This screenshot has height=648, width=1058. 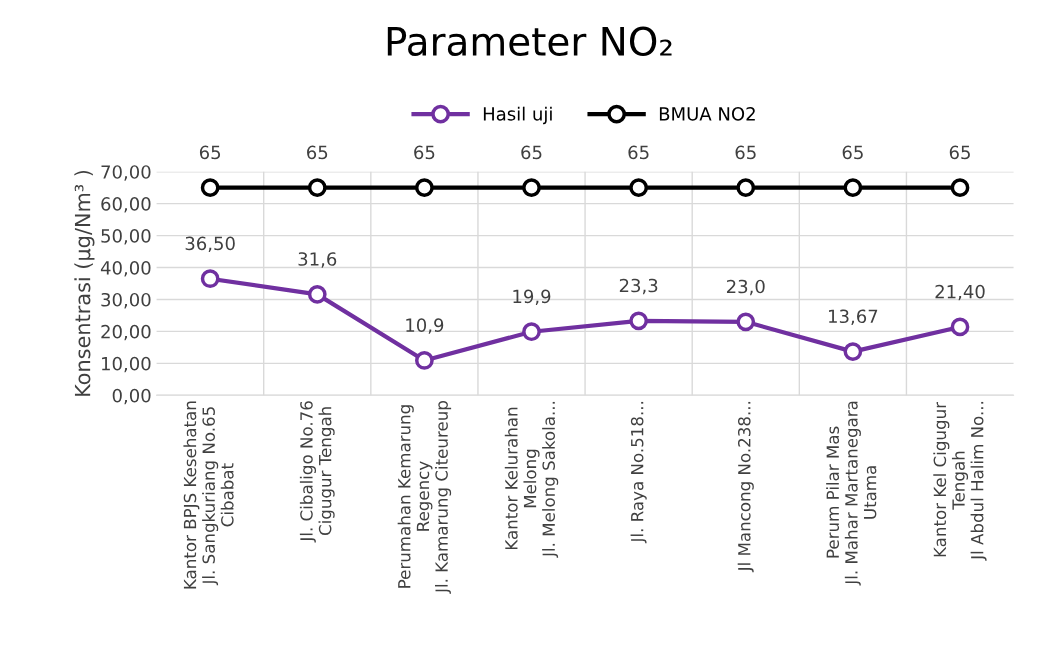 What do you see at coordinates (317, 472) in the screenshot?
I see `x-tick-label: Jl. Cibaligo No.76 Cigugur Tengah` at bounding box center [317, 472].